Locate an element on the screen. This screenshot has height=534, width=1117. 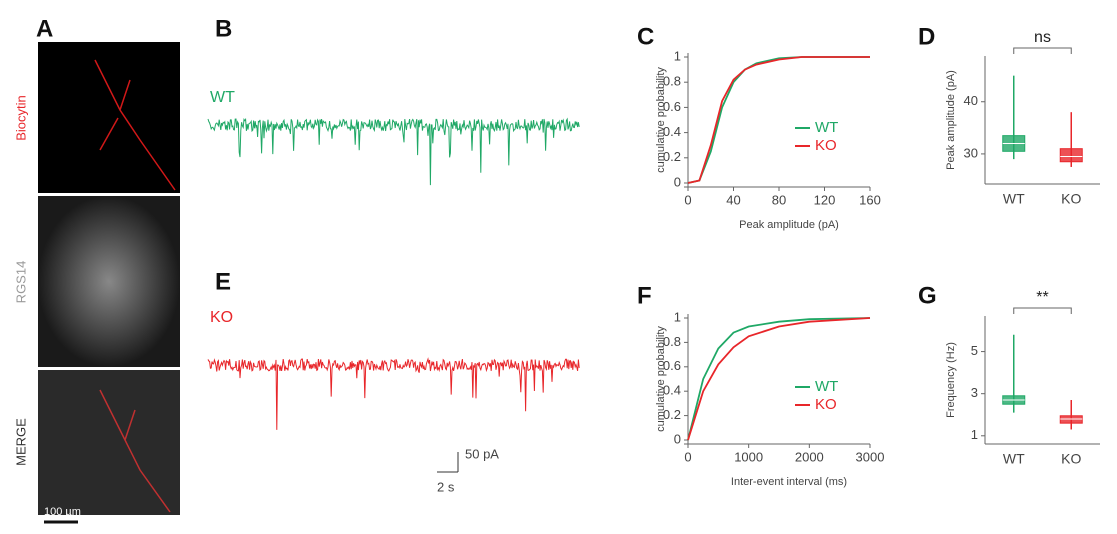
x-tick-label: 3000 is located at coordinates (870, 456).